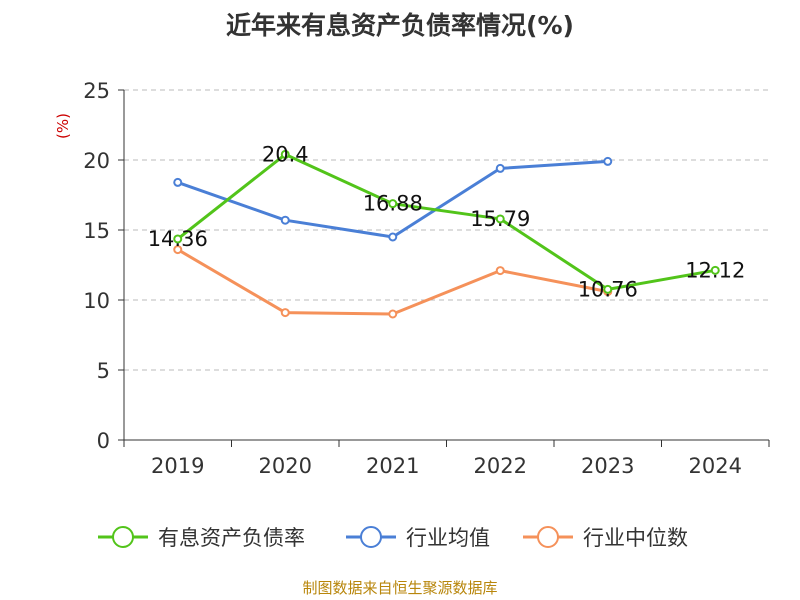 Image resolution: width=800 pixels, height=600 pixels. I want to click on legend-label: 有息资产负债率, so click(231, 538).